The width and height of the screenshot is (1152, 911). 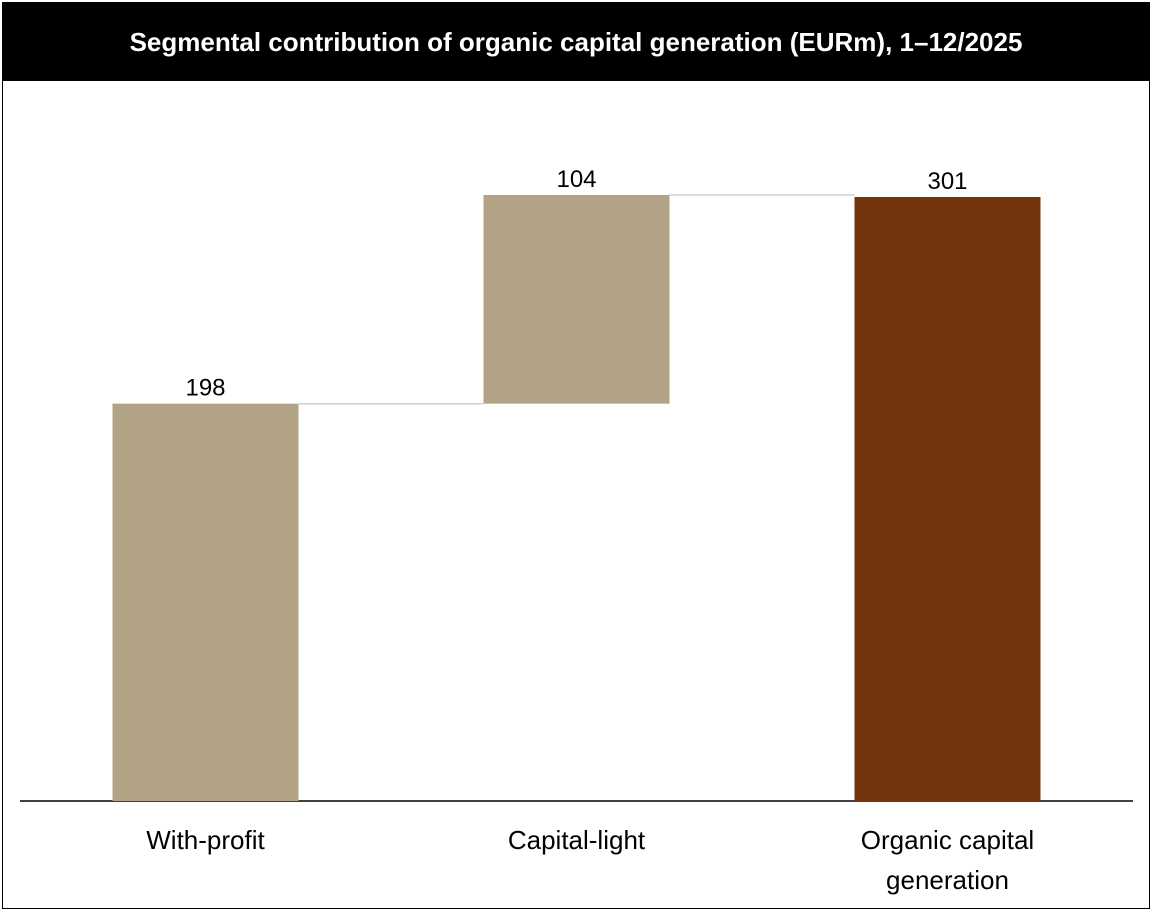 I want to click on data-label: 301, so click(x=947, y=181).